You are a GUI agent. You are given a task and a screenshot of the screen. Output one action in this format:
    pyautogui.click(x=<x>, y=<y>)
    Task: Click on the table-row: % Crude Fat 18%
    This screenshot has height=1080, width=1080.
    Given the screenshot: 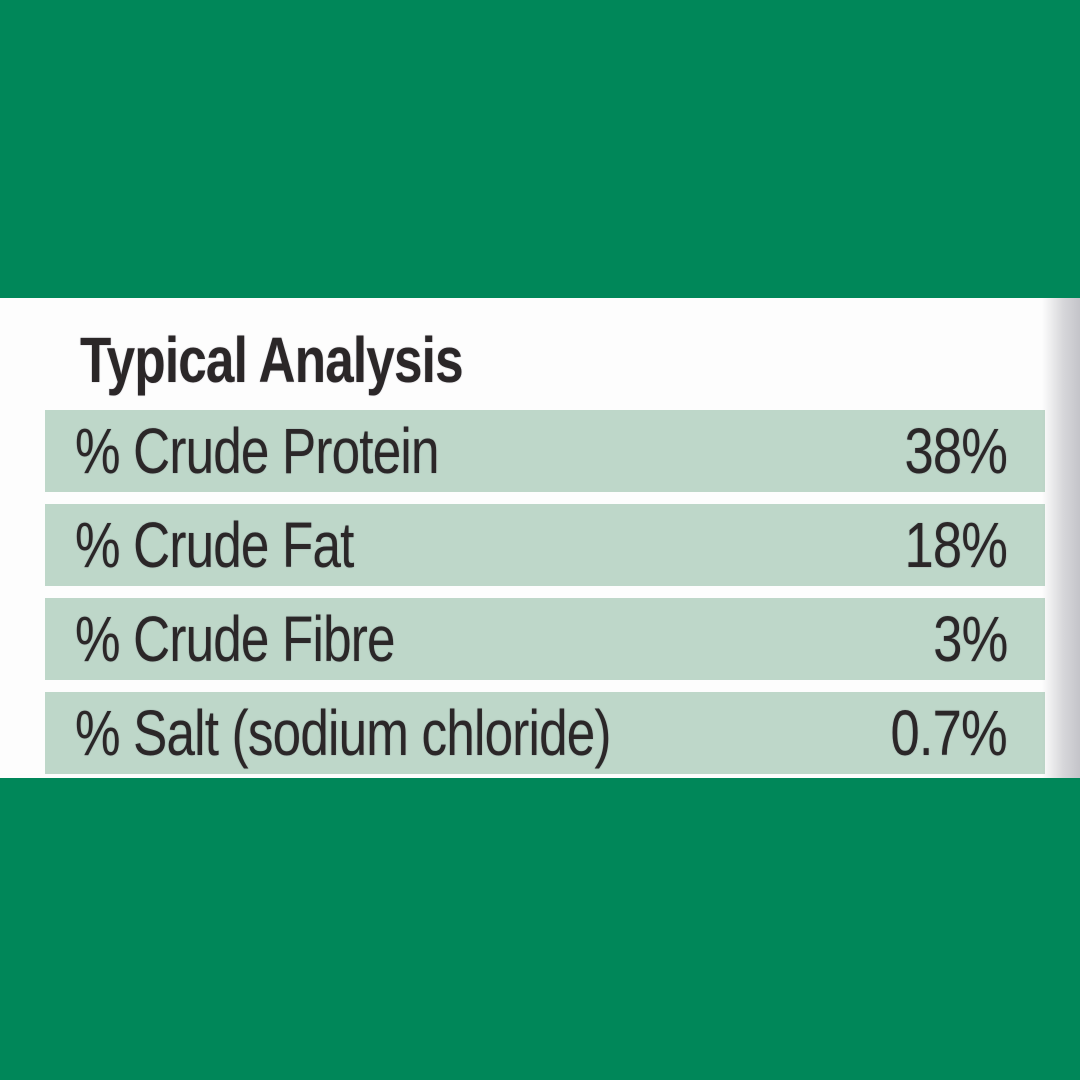 What is the action you would take?
    pyautogui.click(x=545, y=545)
    